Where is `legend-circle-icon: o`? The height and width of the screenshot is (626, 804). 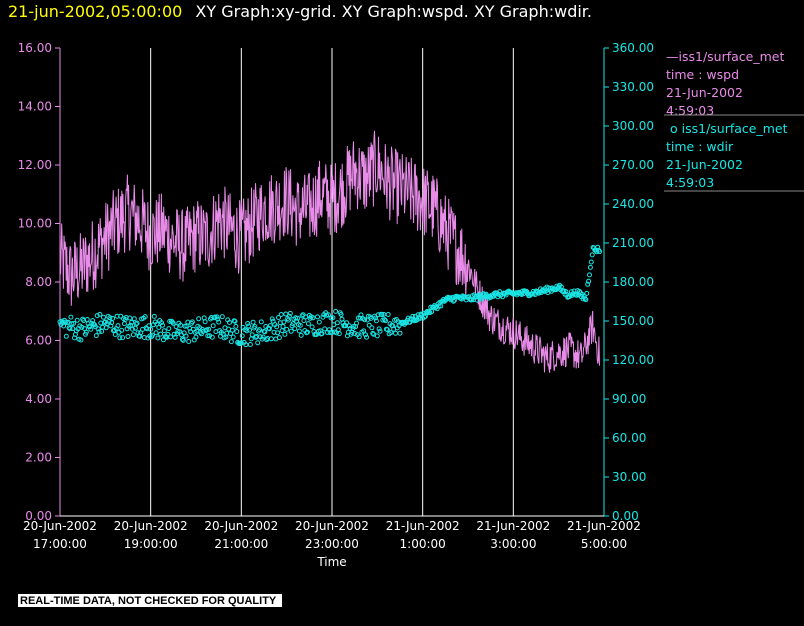 legend-circle-icon: o is located at coordinates (673, 128).